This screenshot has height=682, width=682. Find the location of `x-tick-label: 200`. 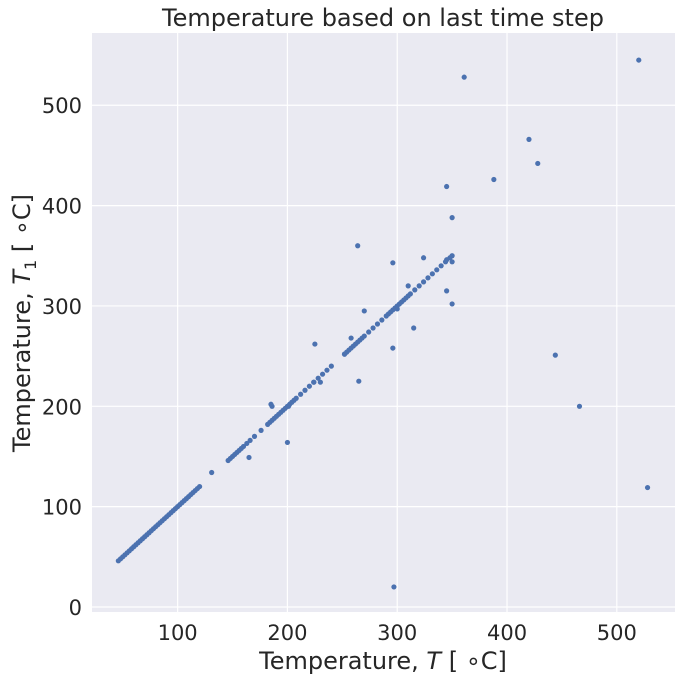

x-tick-label: 200 is located at coordinates (287, 633).